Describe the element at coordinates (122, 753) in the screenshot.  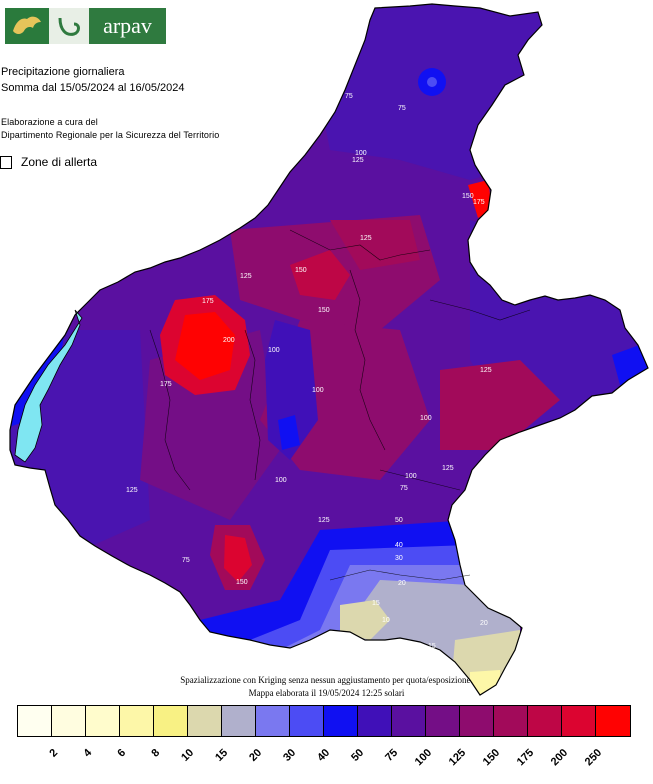
I see `scale-tick-label: 6` at that location.